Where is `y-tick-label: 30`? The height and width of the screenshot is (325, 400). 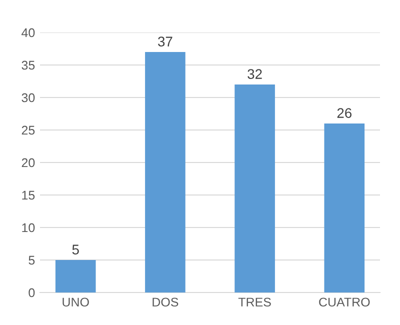 y-tick-label: 30 is located at coordinates (28, 97).